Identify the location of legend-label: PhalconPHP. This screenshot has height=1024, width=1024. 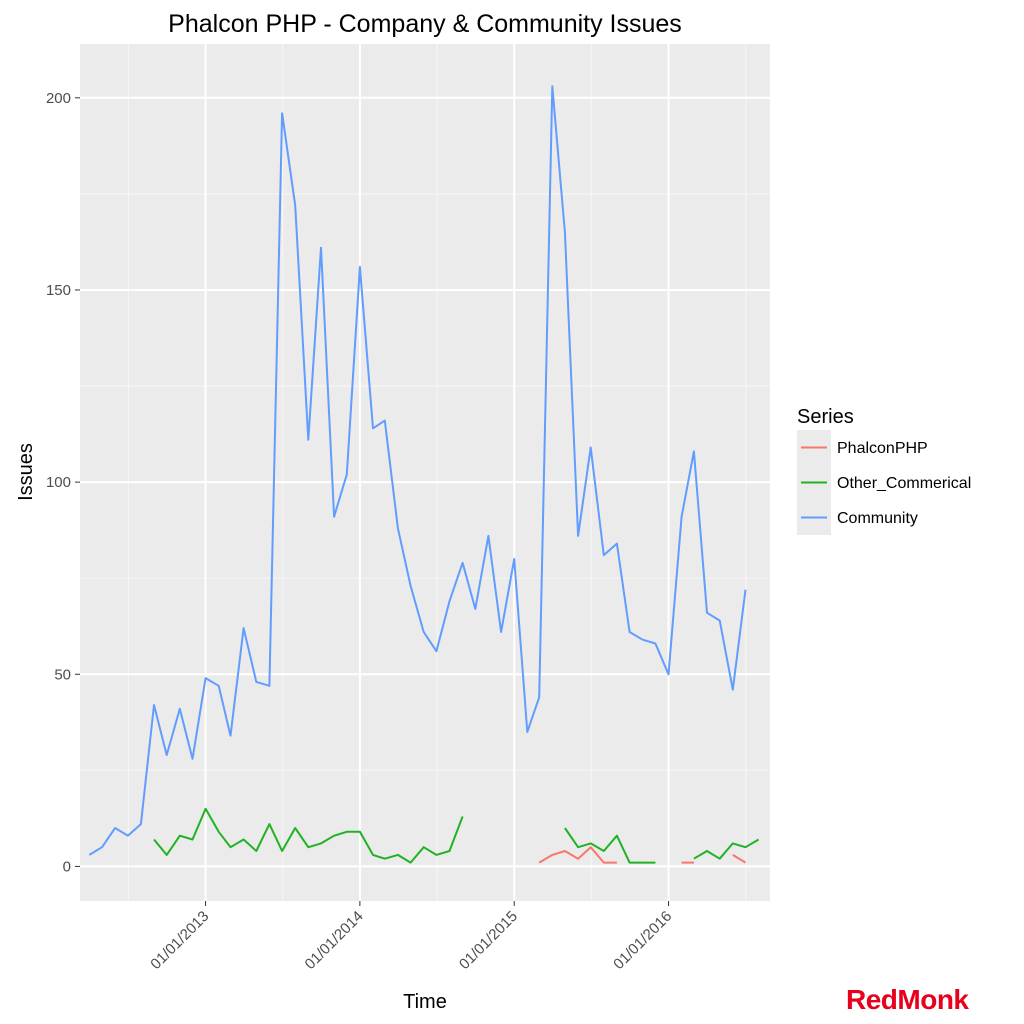
(882, 448).